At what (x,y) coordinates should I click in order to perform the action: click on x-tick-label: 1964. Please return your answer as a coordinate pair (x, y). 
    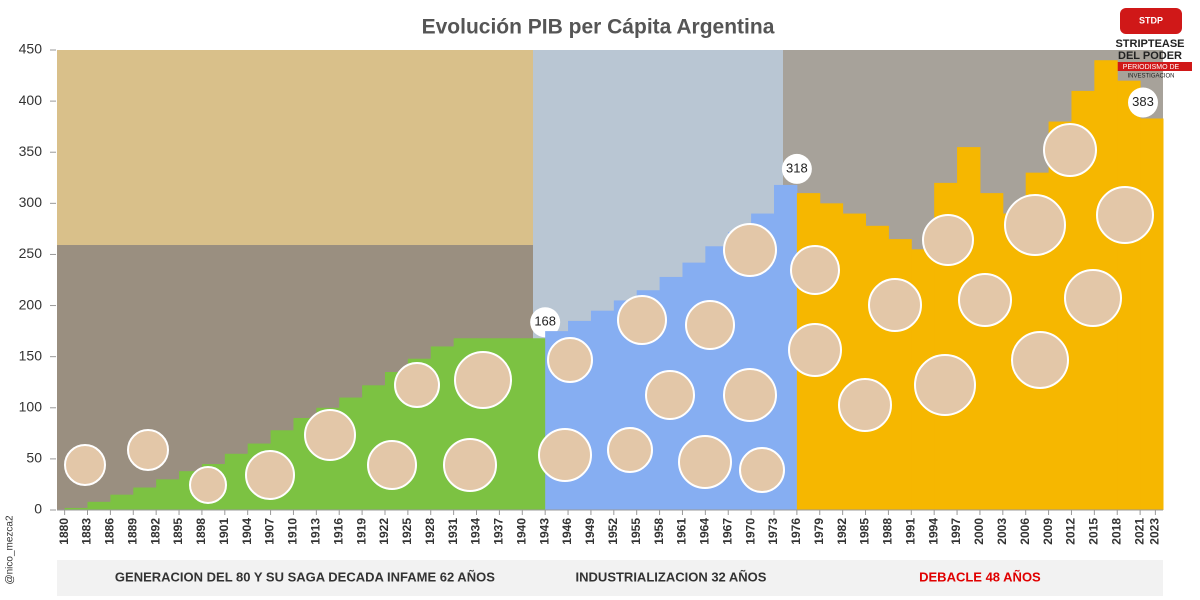
    Looking at the image, I should click on (705, 531).